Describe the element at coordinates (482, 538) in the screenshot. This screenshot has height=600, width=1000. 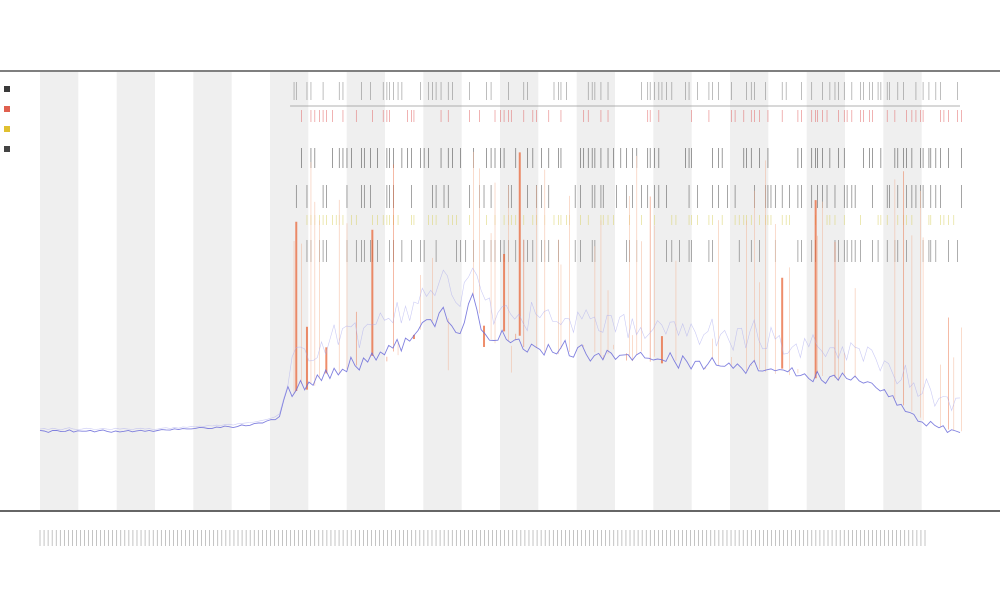
I see `x-tick-labels` at that location.